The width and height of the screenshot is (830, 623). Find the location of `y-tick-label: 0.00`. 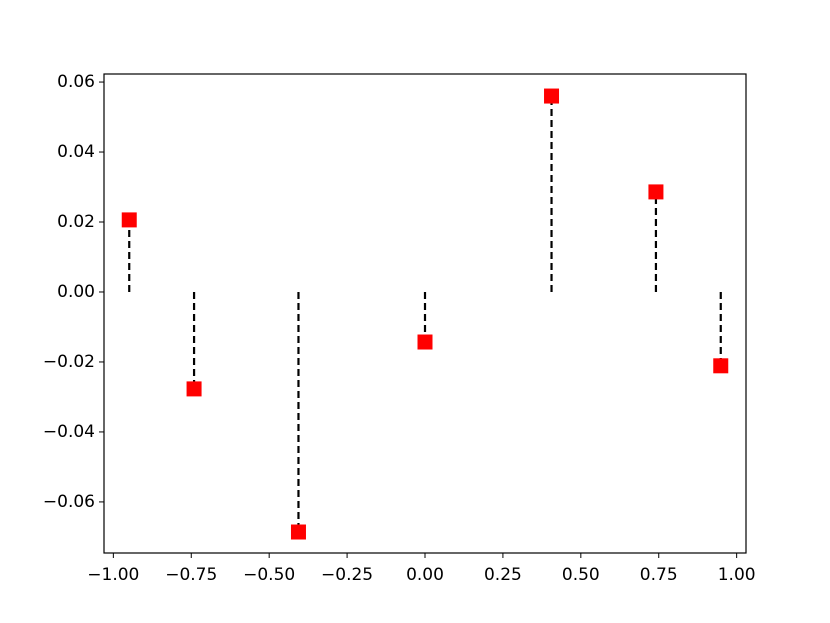

y-tick-label: 0.00 is located at coordinates (76, 292).